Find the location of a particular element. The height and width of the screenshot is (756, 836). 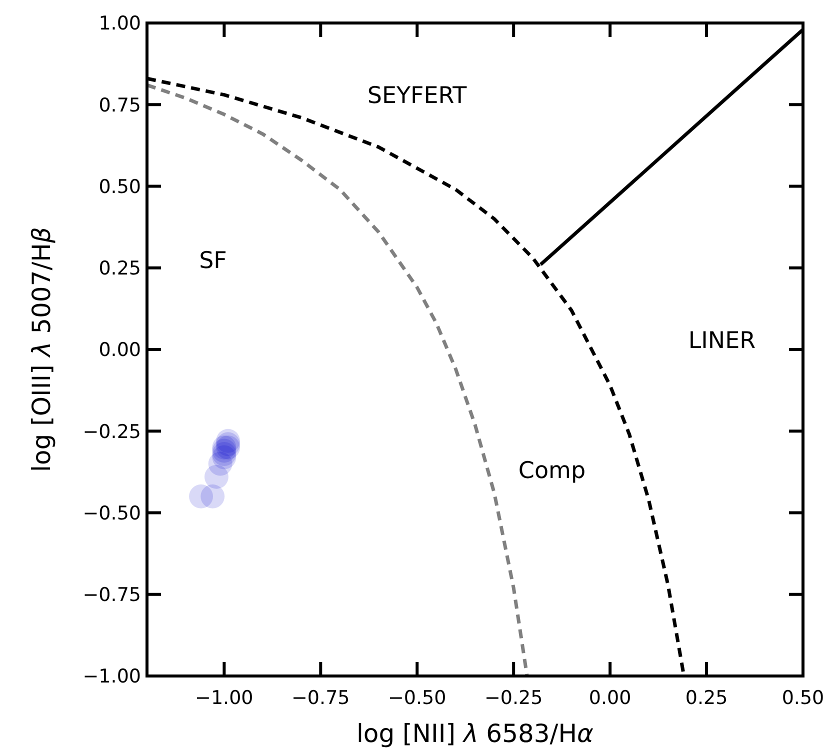

y-tick-label: −0.50 is located at coordinates (111, 513).